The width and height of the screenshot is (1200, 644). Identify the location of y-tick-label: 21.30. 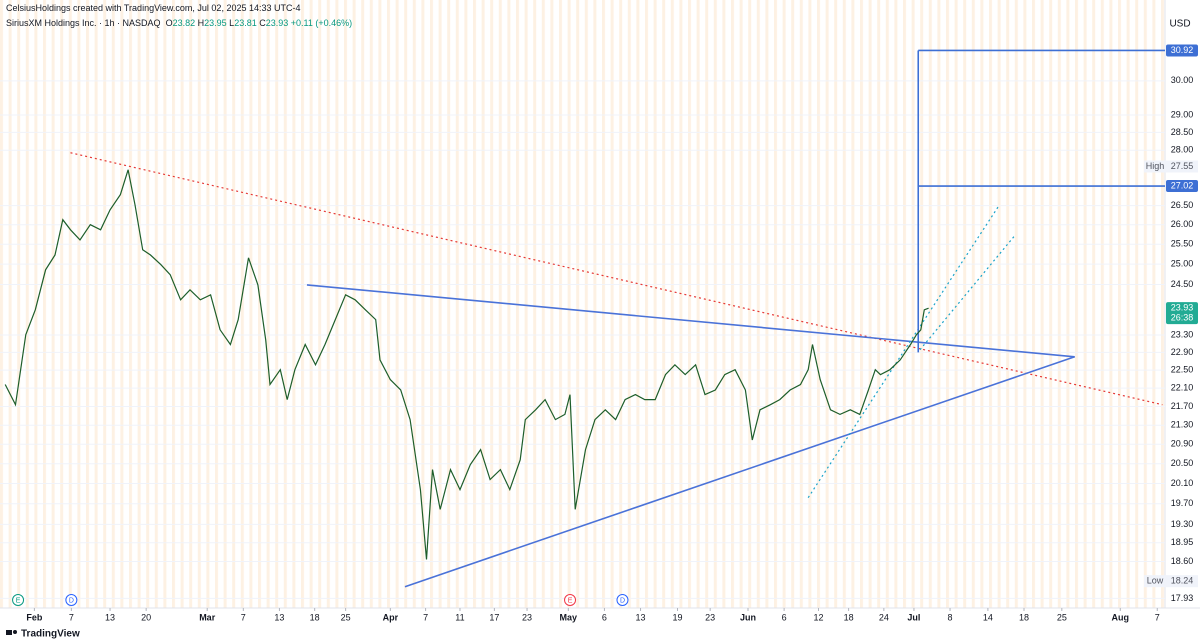
(1182, 425).